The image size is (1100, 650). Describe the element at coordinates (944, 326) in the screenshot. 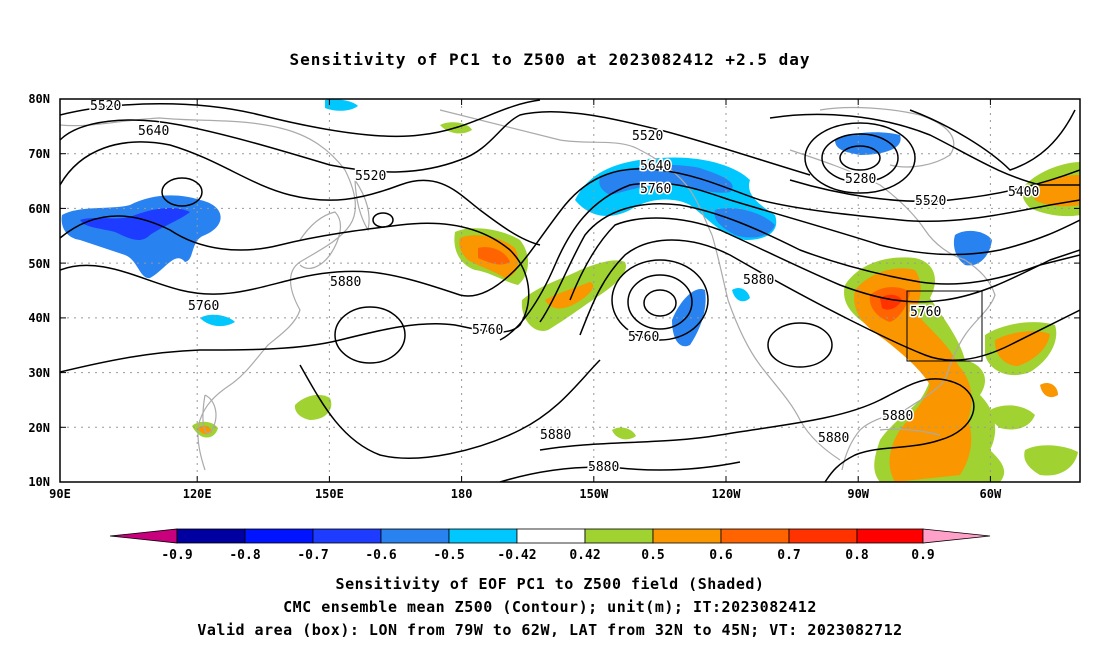

I see `valid-area-box` at that location.